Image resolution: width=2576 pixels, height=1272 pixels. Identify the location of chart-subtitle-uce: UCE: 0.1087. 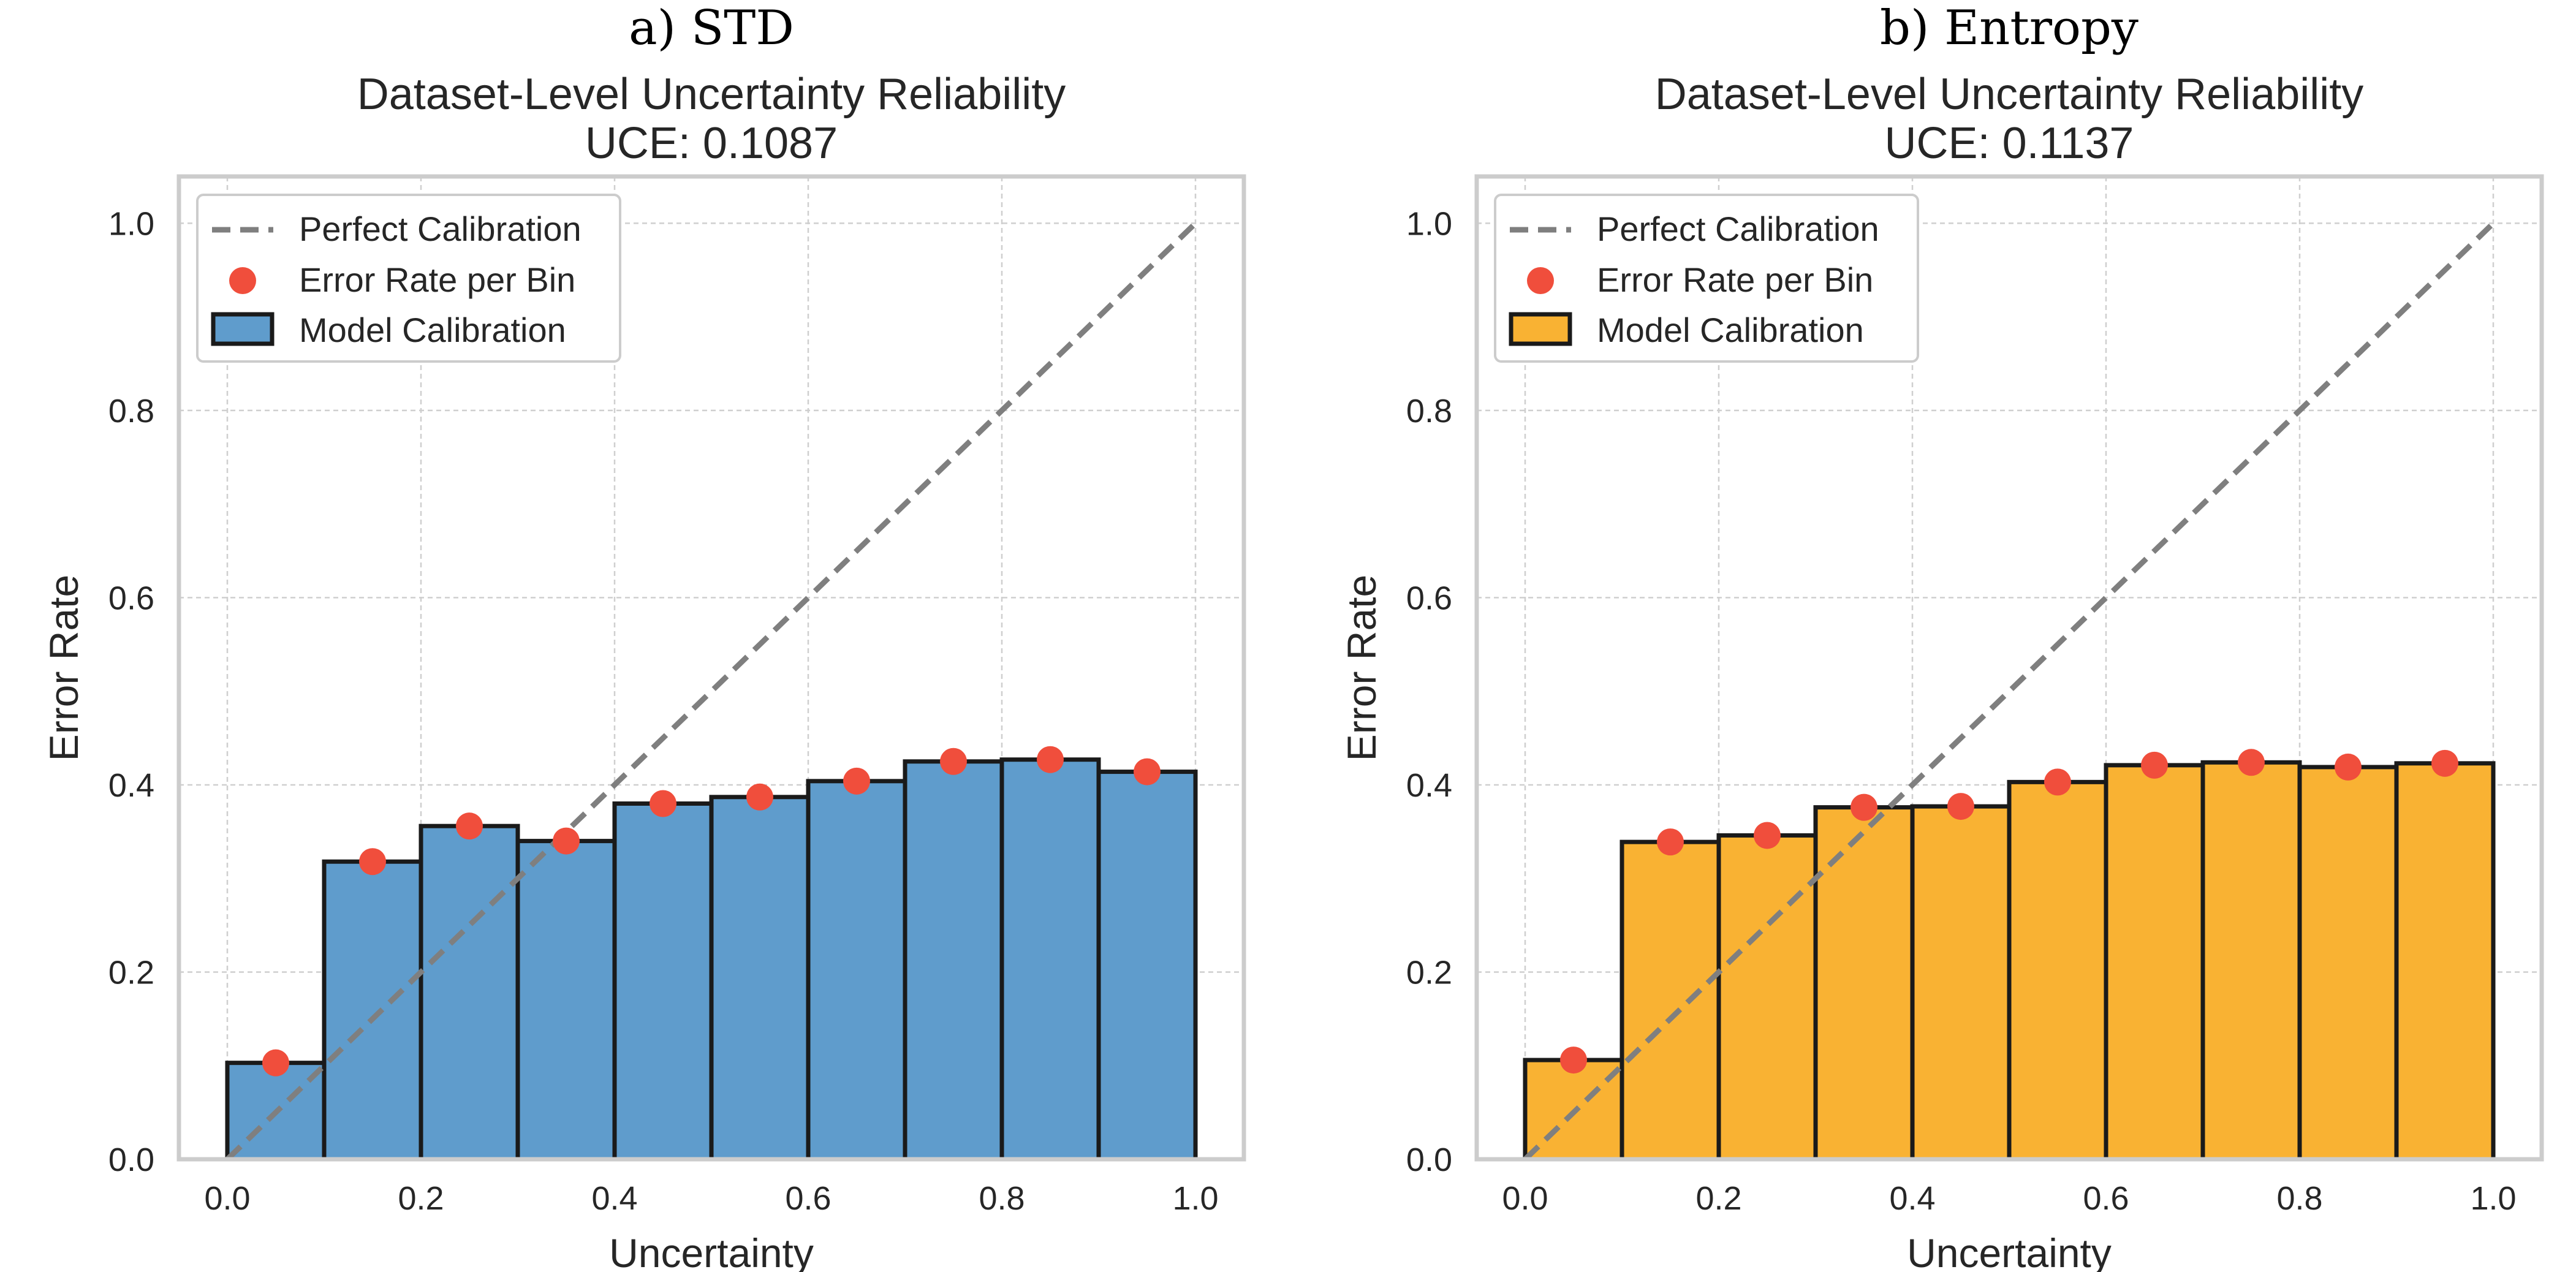
(711, 143).